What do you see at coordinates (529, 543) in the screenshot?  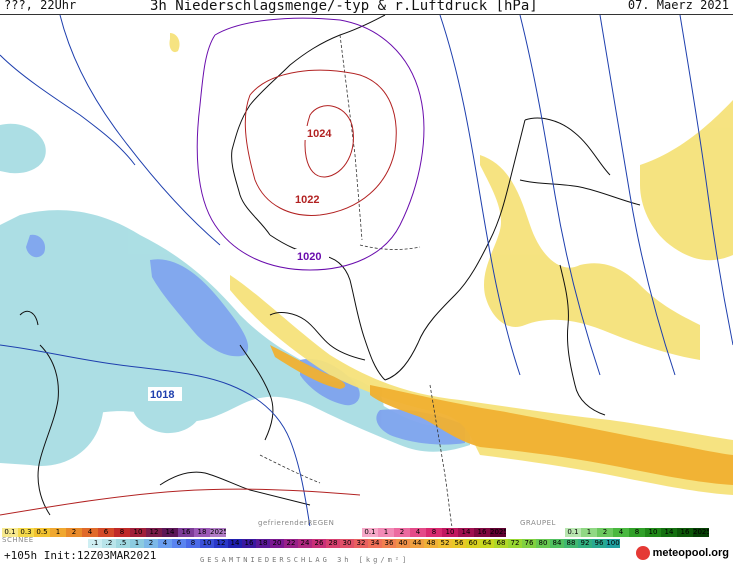 I see `snow-swatch: 76` at bounding box center [529, 543].